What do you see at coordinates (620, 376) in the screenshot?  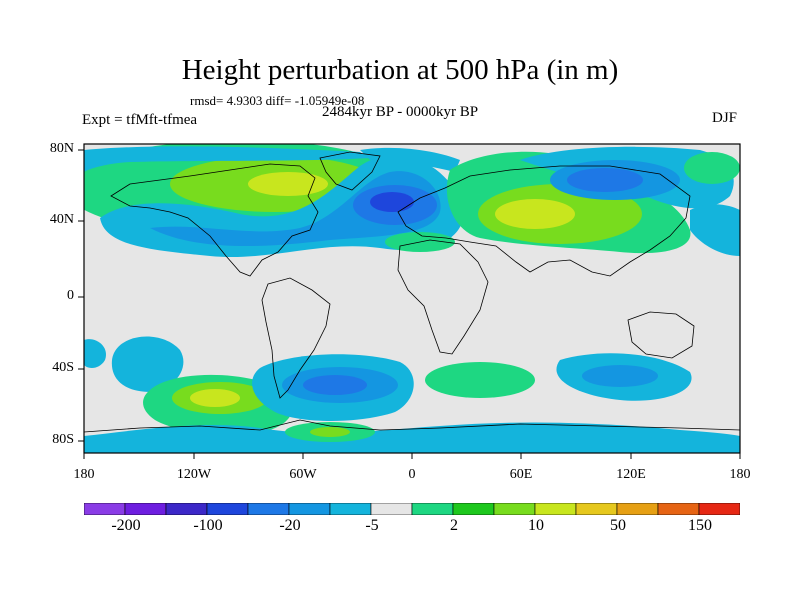 I see `trough-sh-ind-mid` at bounding box center [620, 376].